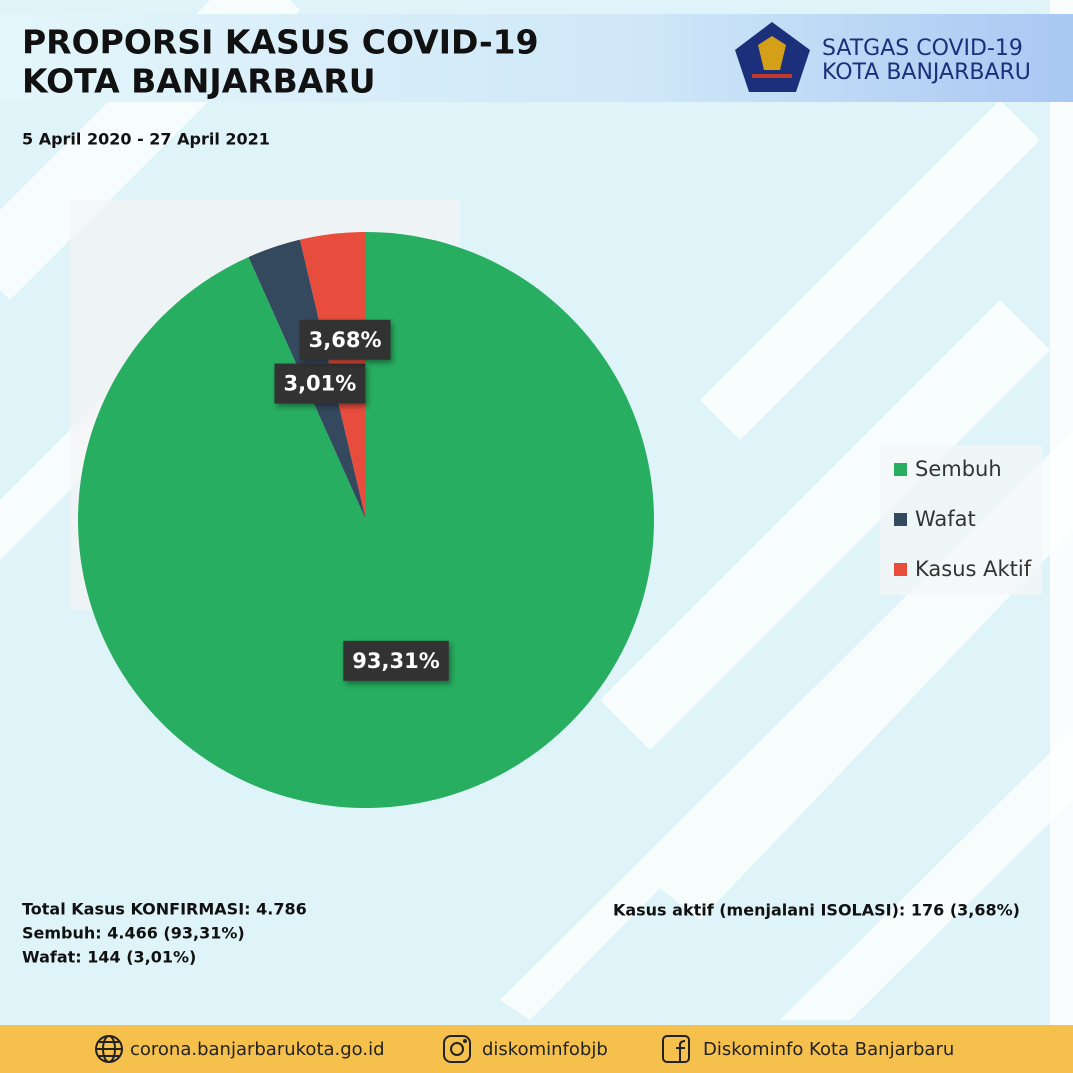 The width and height of the screenshot is (1073, 1073). Describe the element at coordinates (973, 569) in the screenshot. I see `legend-label: Kasus Aktif` at that location.